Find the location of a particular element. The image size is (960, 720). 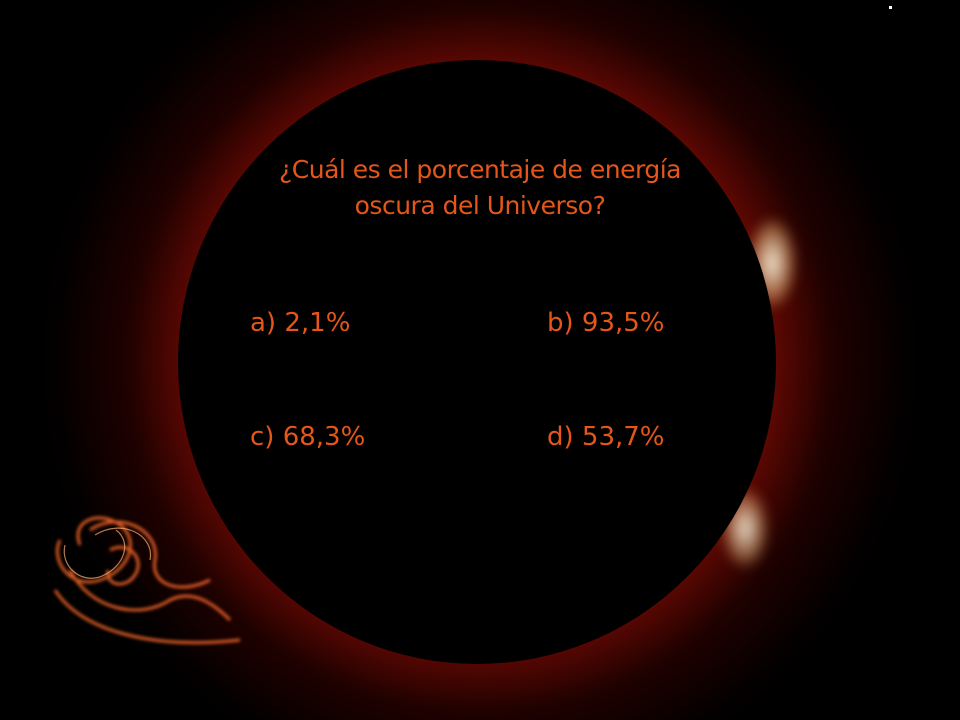

option-a: a) 2,1% is located at coordinates (300, 323).